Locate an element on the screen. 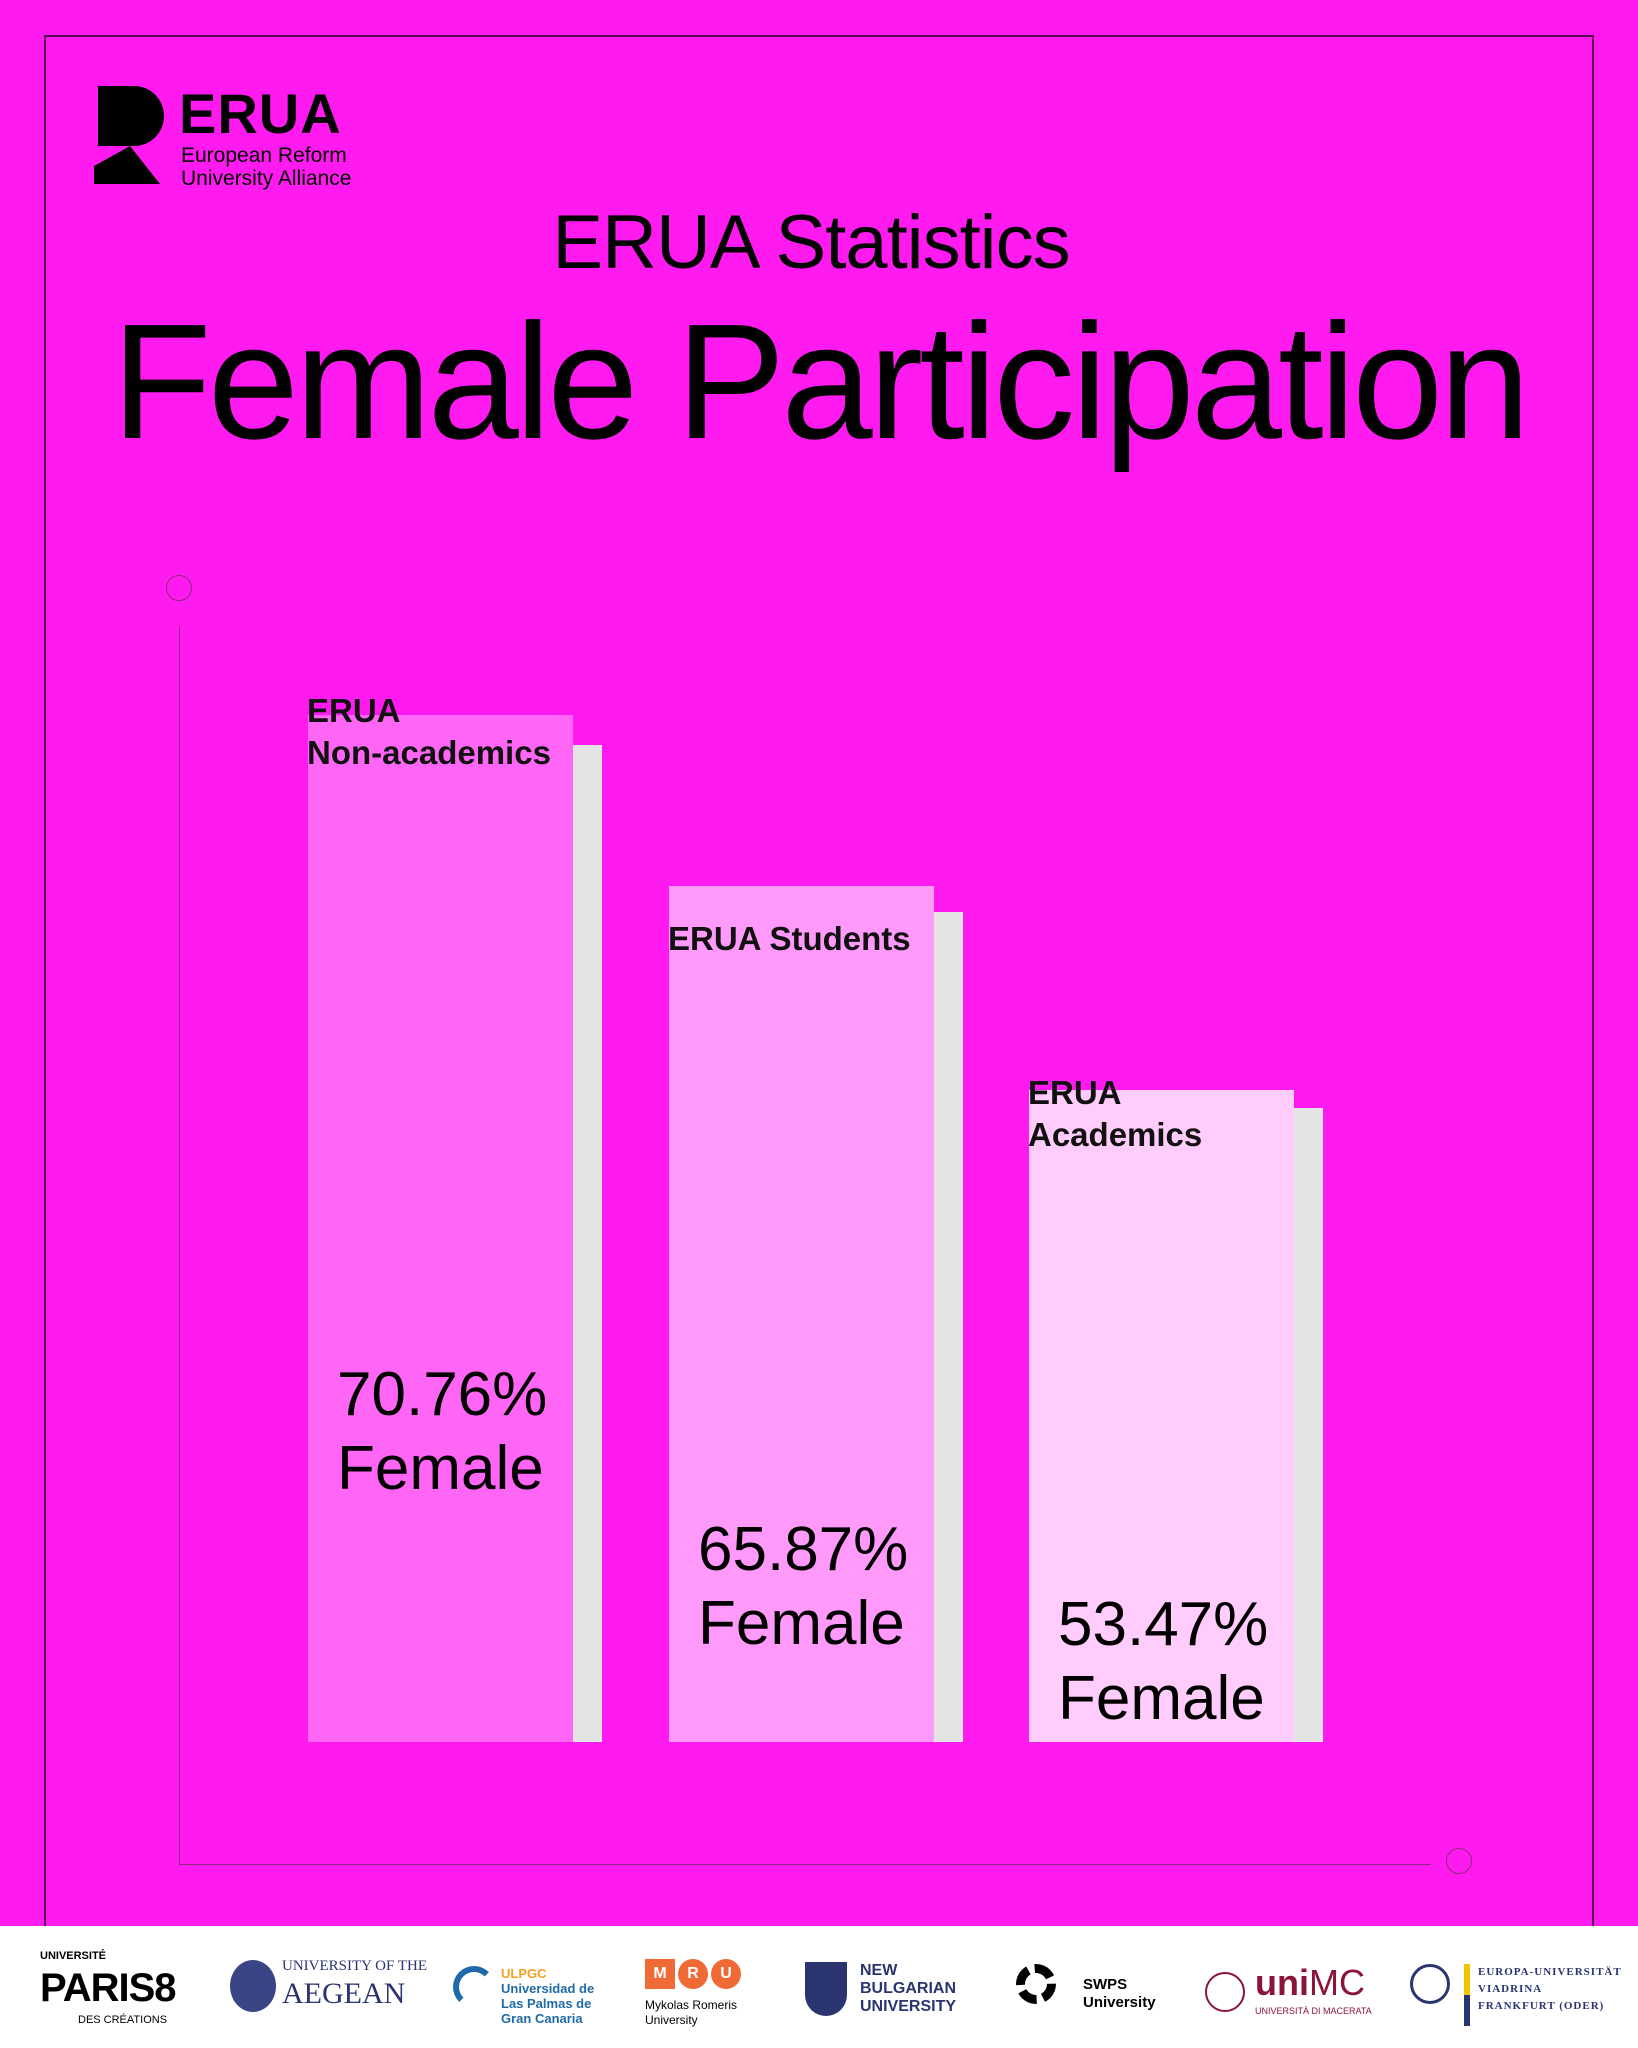 The height and width of the screenshot is (2048, 1638). logo-text: Universidad de is located at coordinates (548, 1988).